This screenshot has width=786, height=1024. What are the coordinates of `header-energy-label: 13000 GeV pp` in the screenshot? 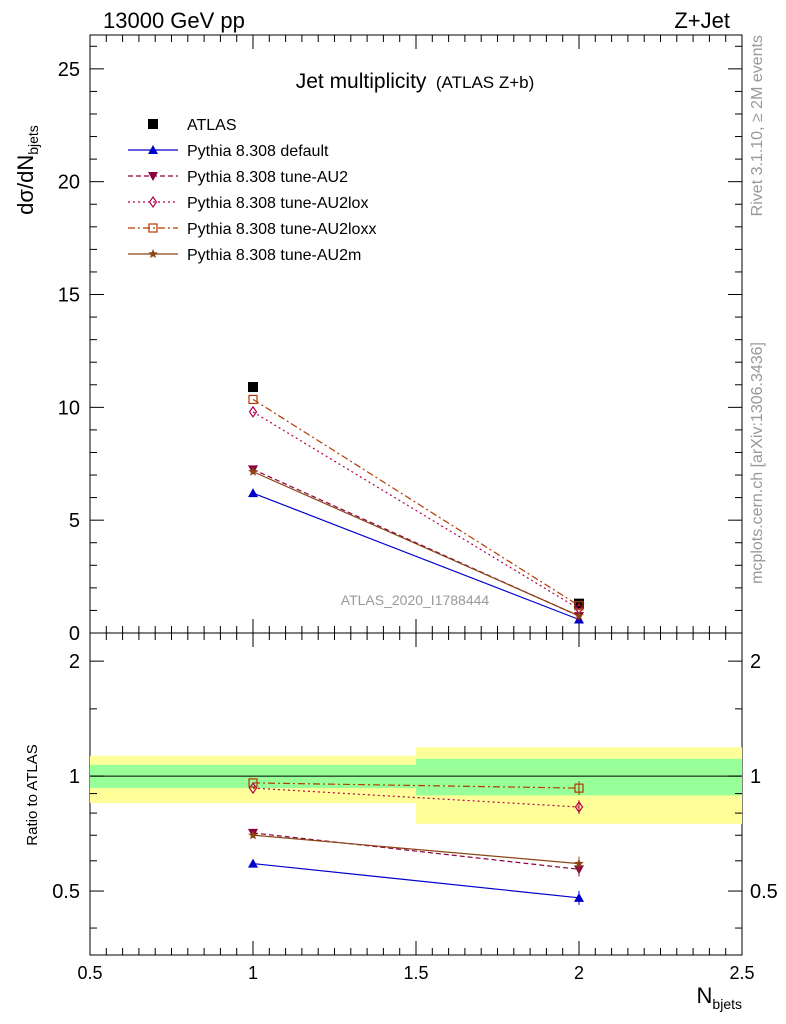 It's located at (174, 20).